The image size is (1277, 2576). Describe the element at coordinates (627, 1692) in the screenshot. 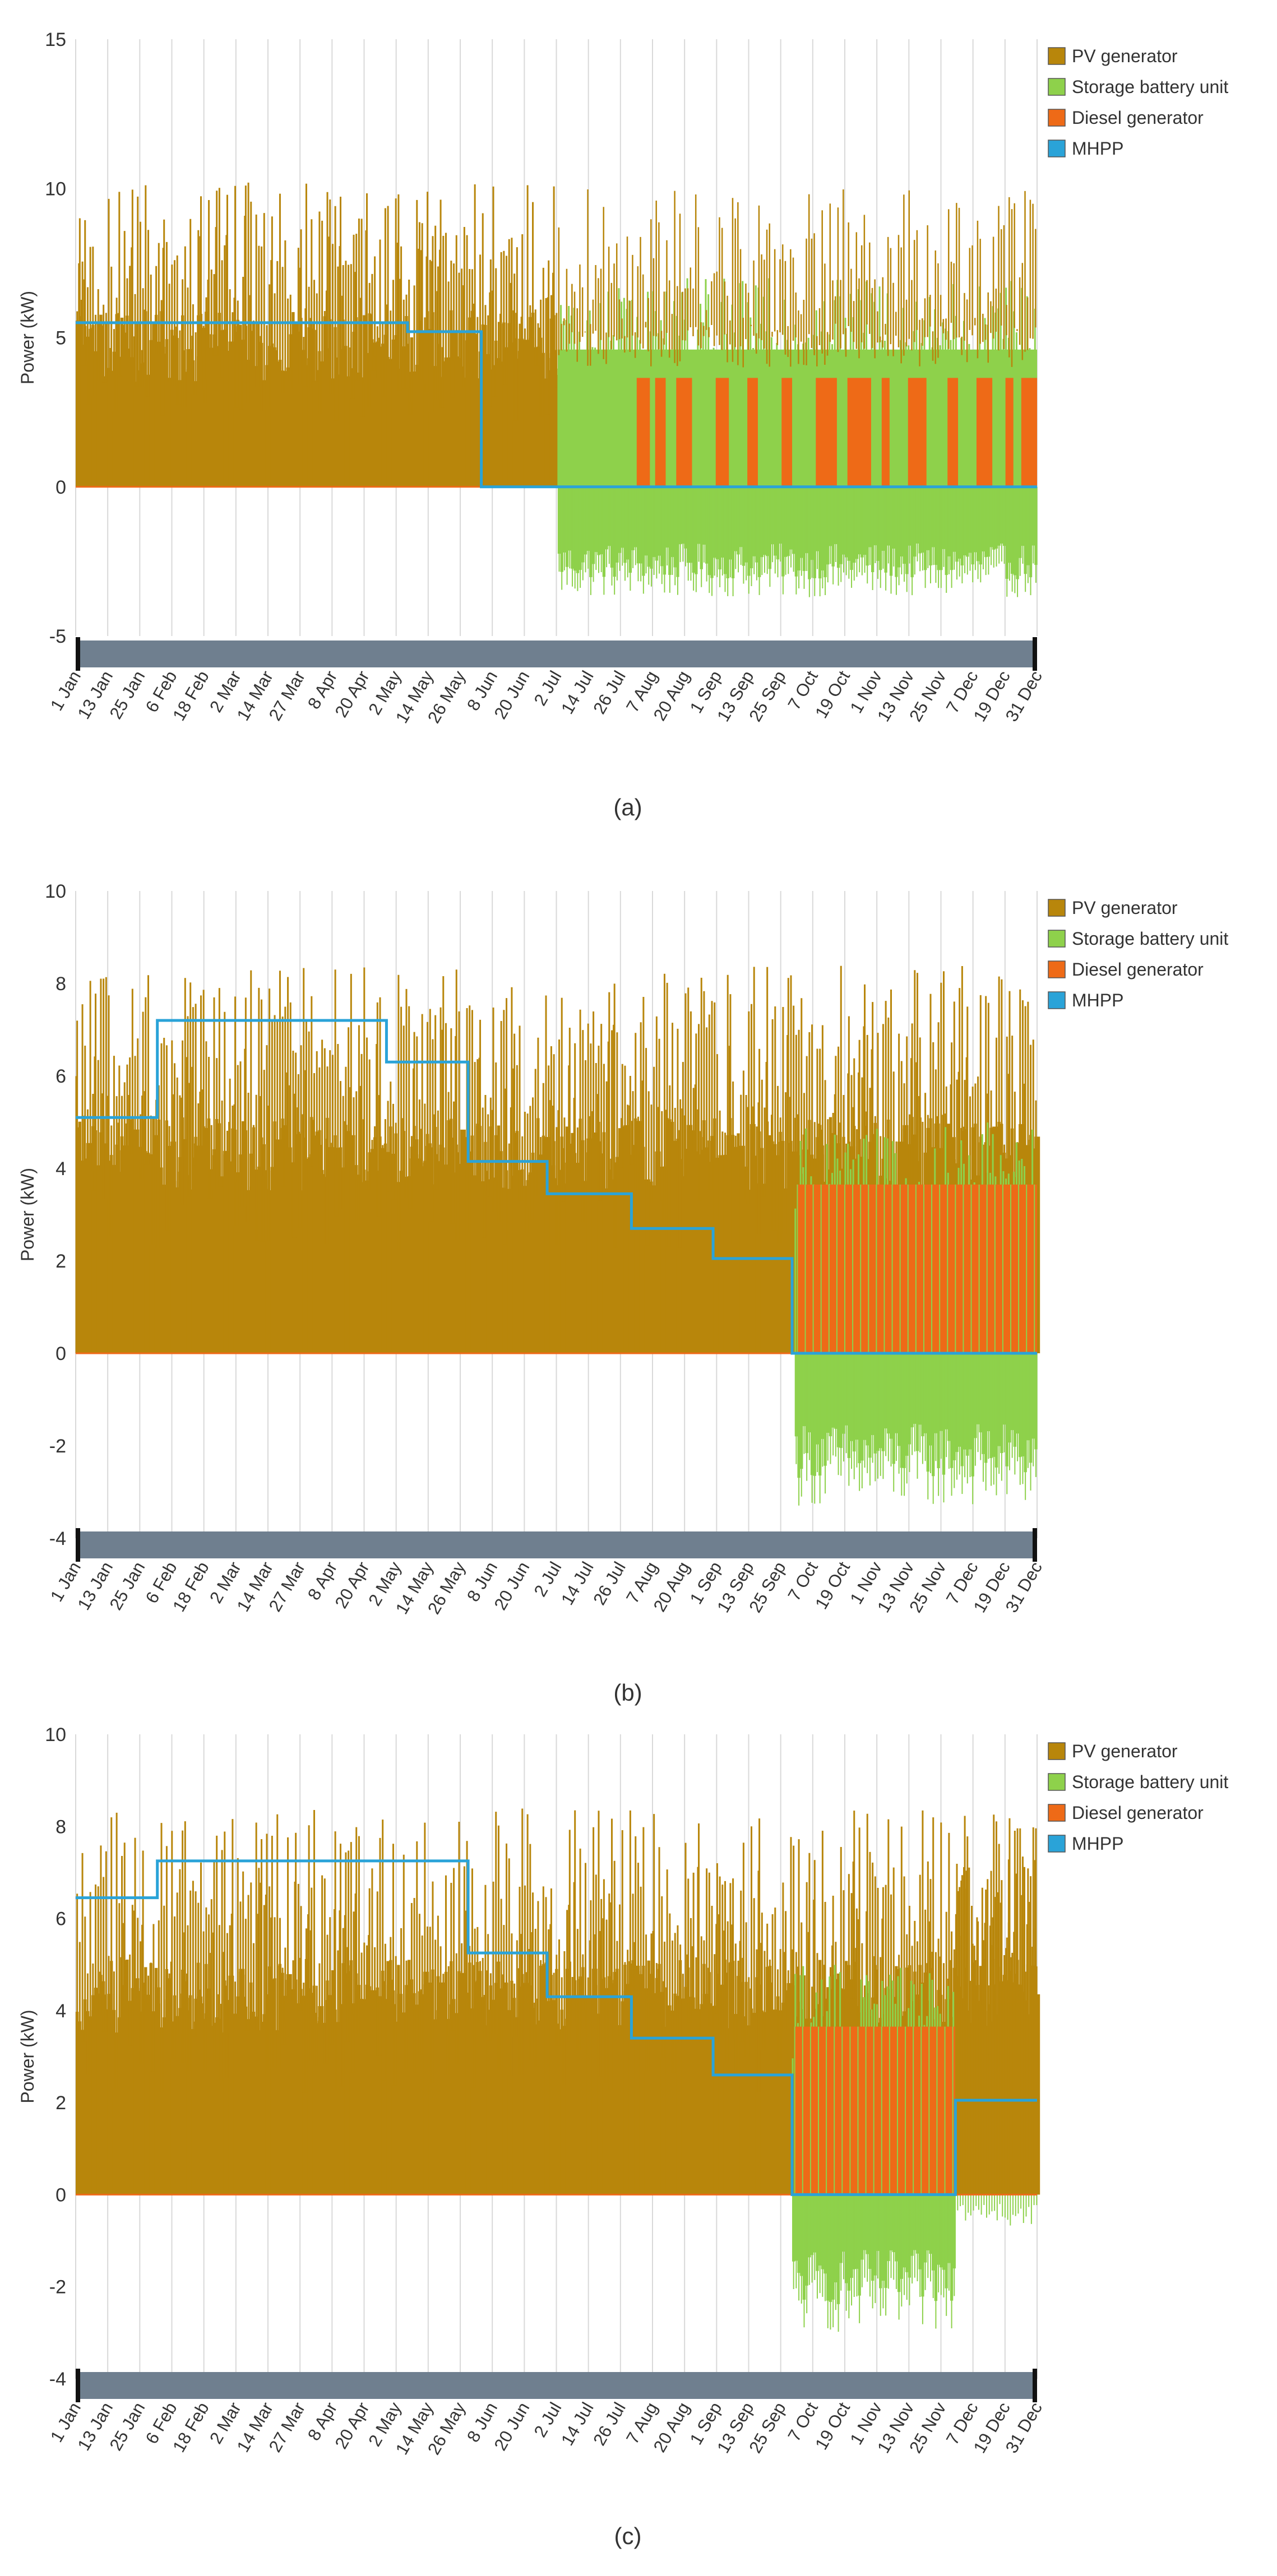

I see `panel-caption: (b)` at that location.